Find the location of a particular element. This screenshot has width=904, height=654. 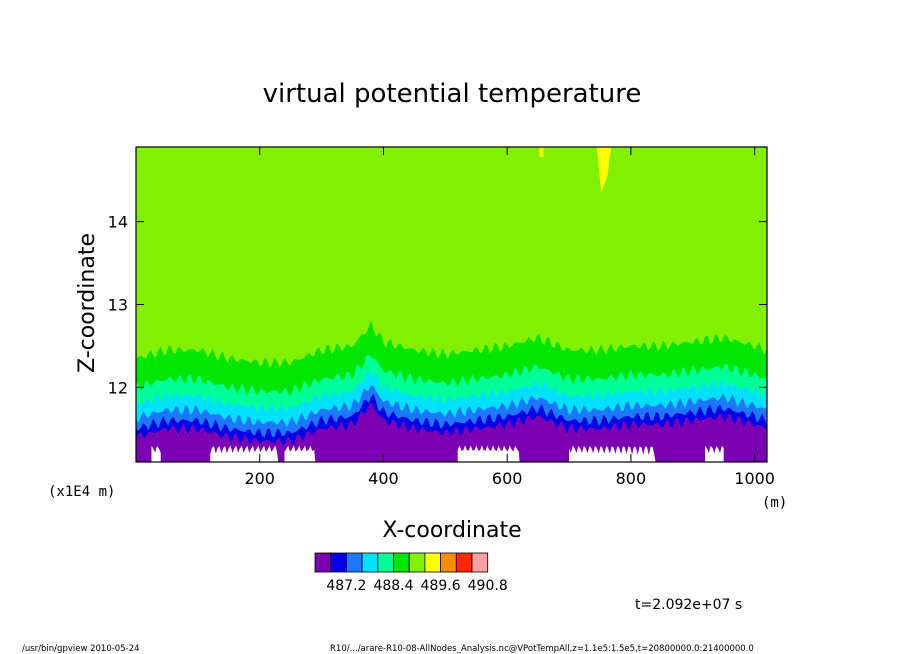

y-axis-label: Z-coordinate is located at coordinates (87, 303).